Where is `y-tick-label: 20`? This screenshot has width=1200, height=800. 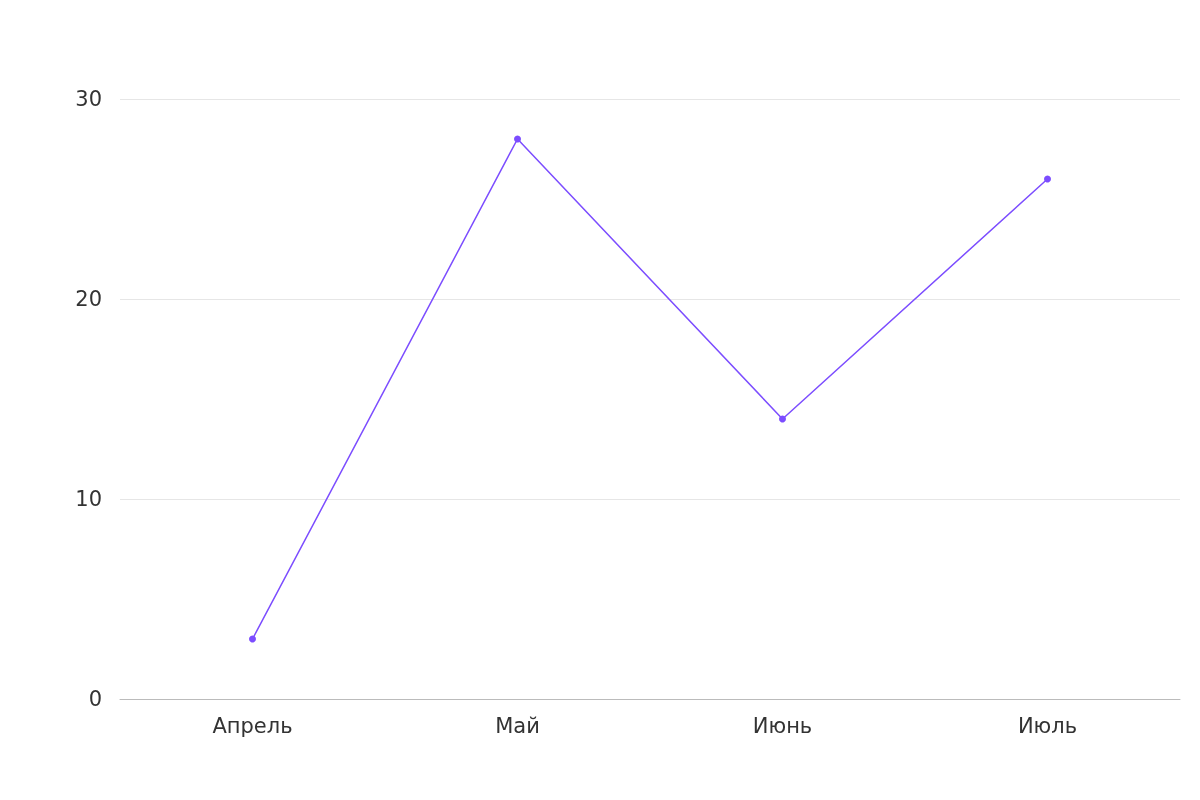 y-tick-label: 20 is located at coordinates (88, 299).